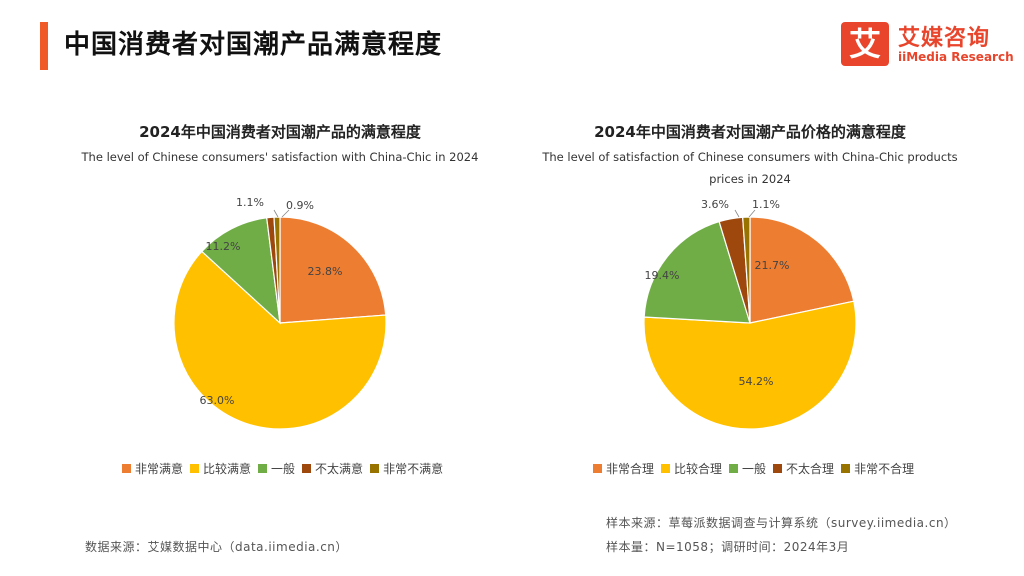  I want to click on chart1-title: 2024年中国消费者对国潮产品的满意程度, so click(280, 132).